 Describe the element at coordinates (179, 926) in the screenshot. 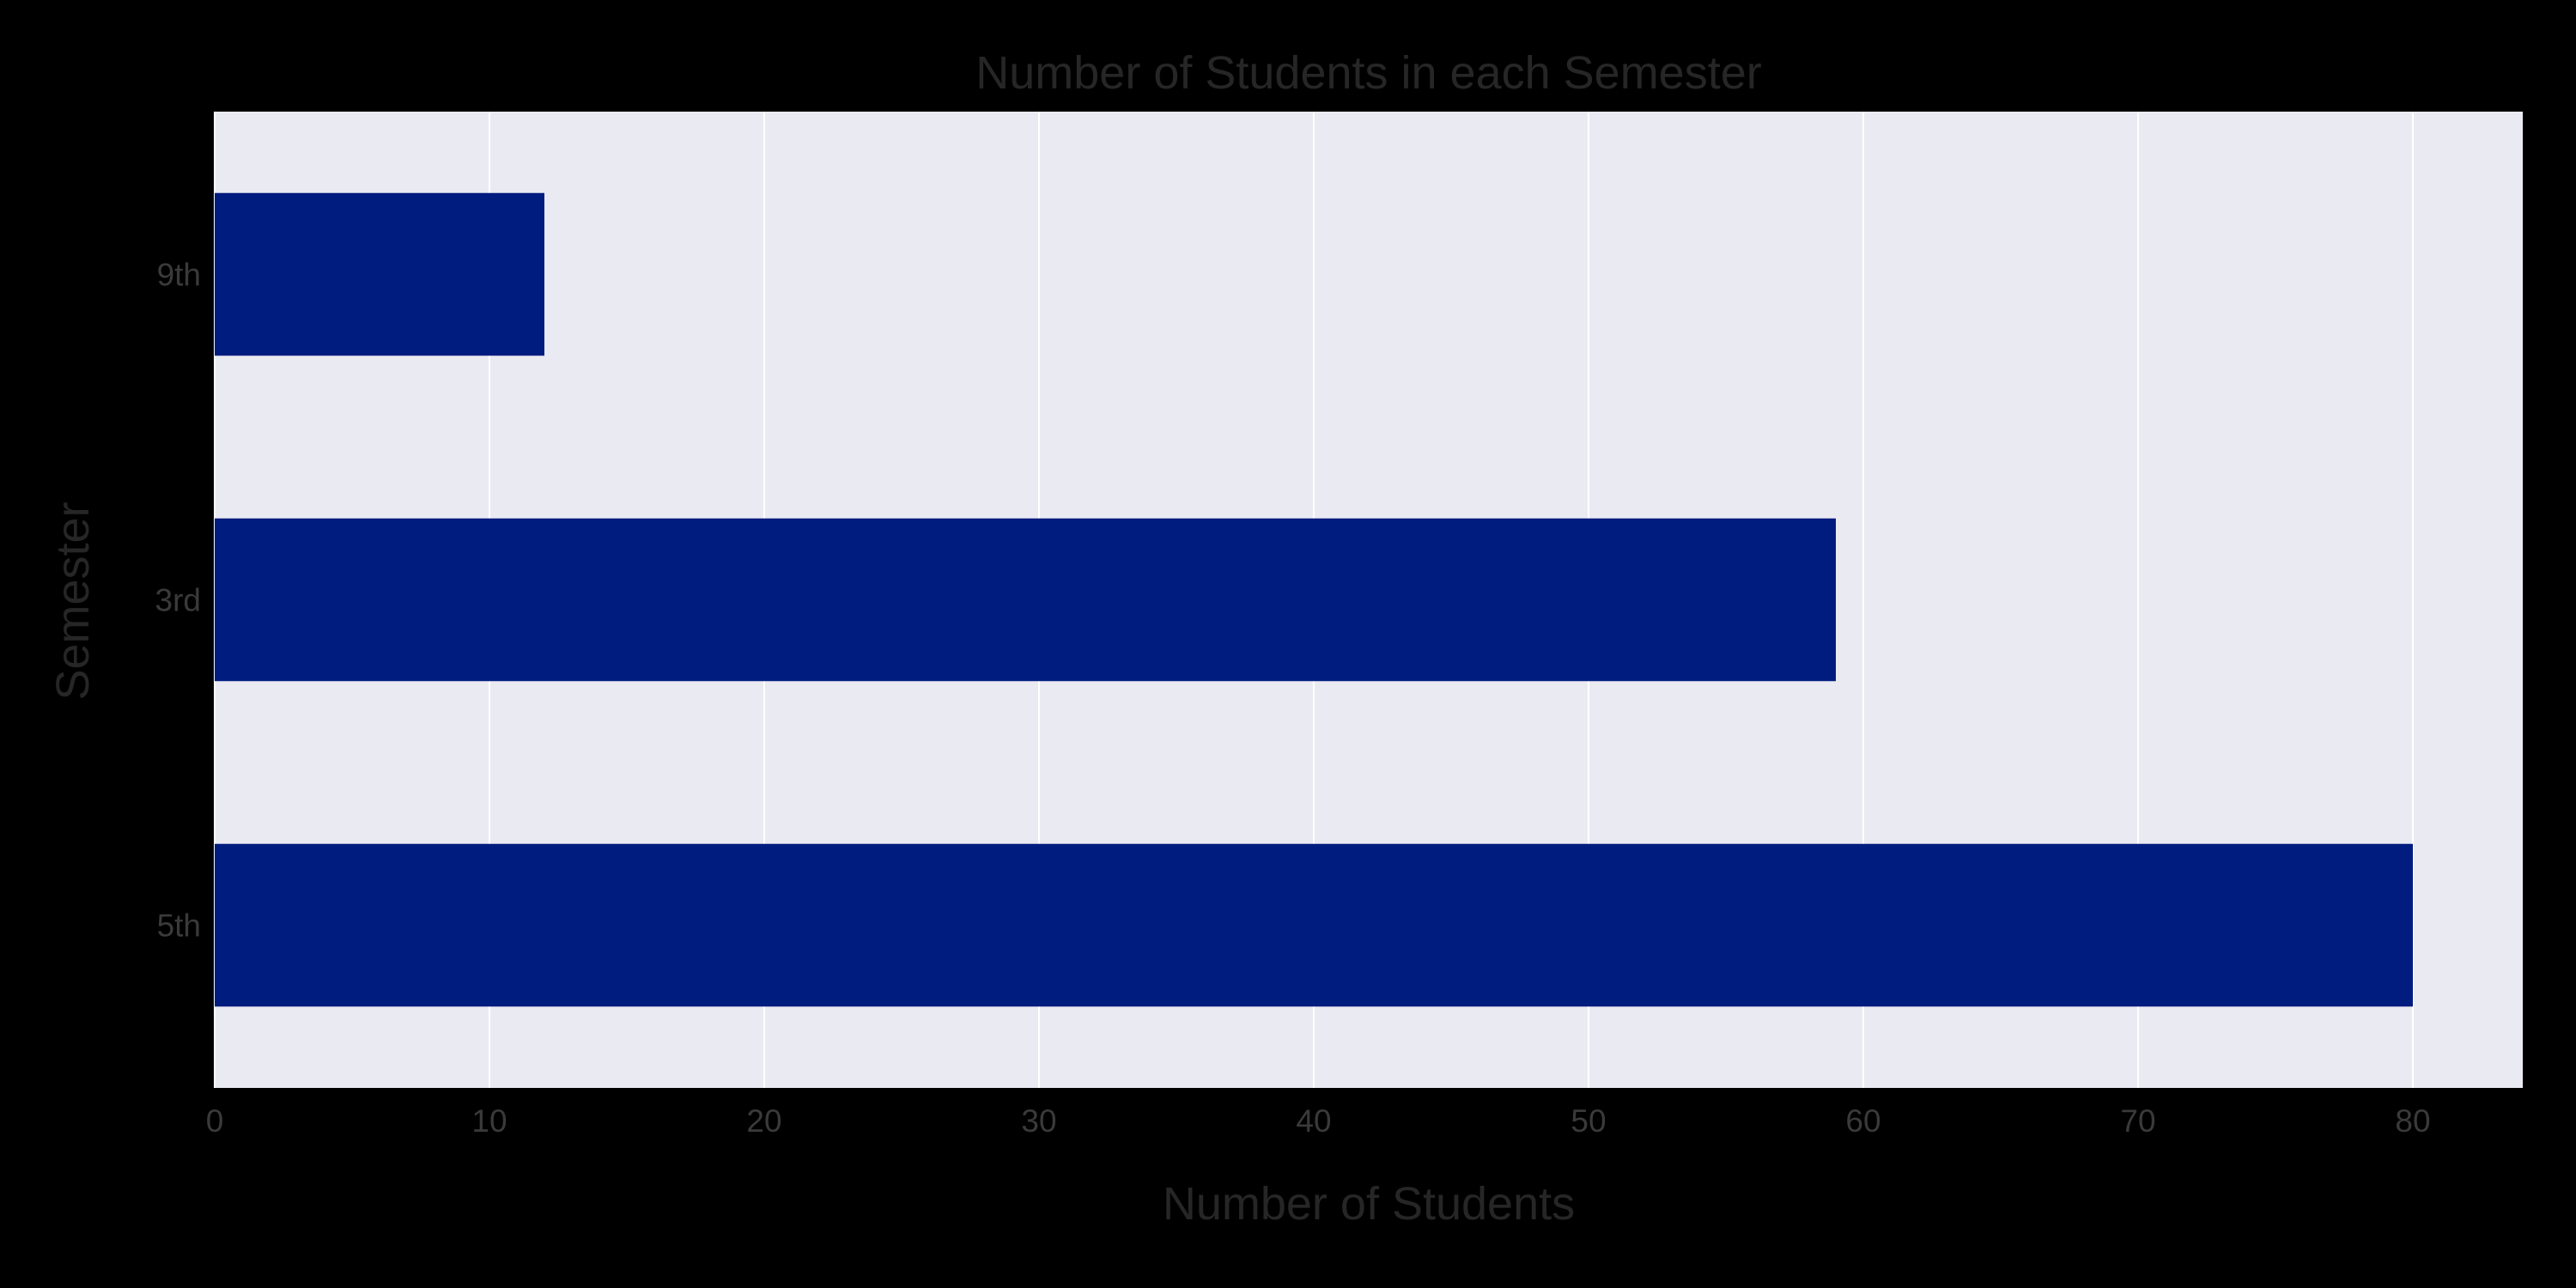

I see `y-tick-label: 5th` at that location.